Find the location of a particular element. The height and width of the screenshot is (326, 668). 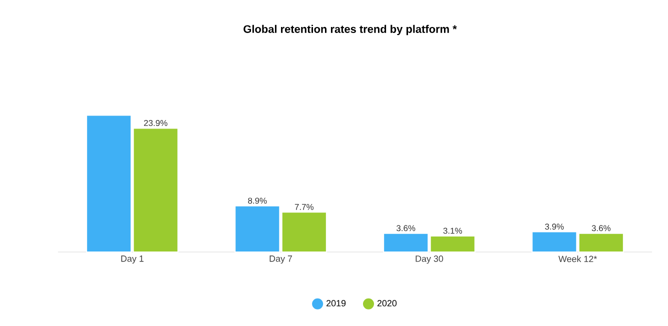

x-tick-label: Week 12* is located at coordinates (577, 259).